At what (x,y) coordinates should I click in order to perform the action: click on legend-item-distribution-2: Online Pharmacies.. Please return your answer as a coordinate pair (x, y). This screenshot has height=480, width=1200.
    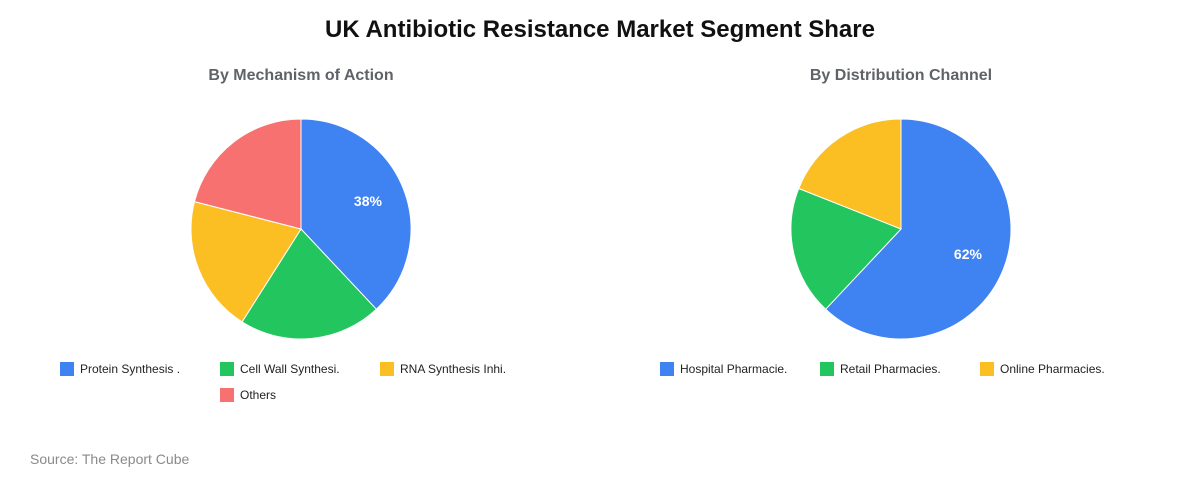
    Looking at the image, I should click on (1042, 369).